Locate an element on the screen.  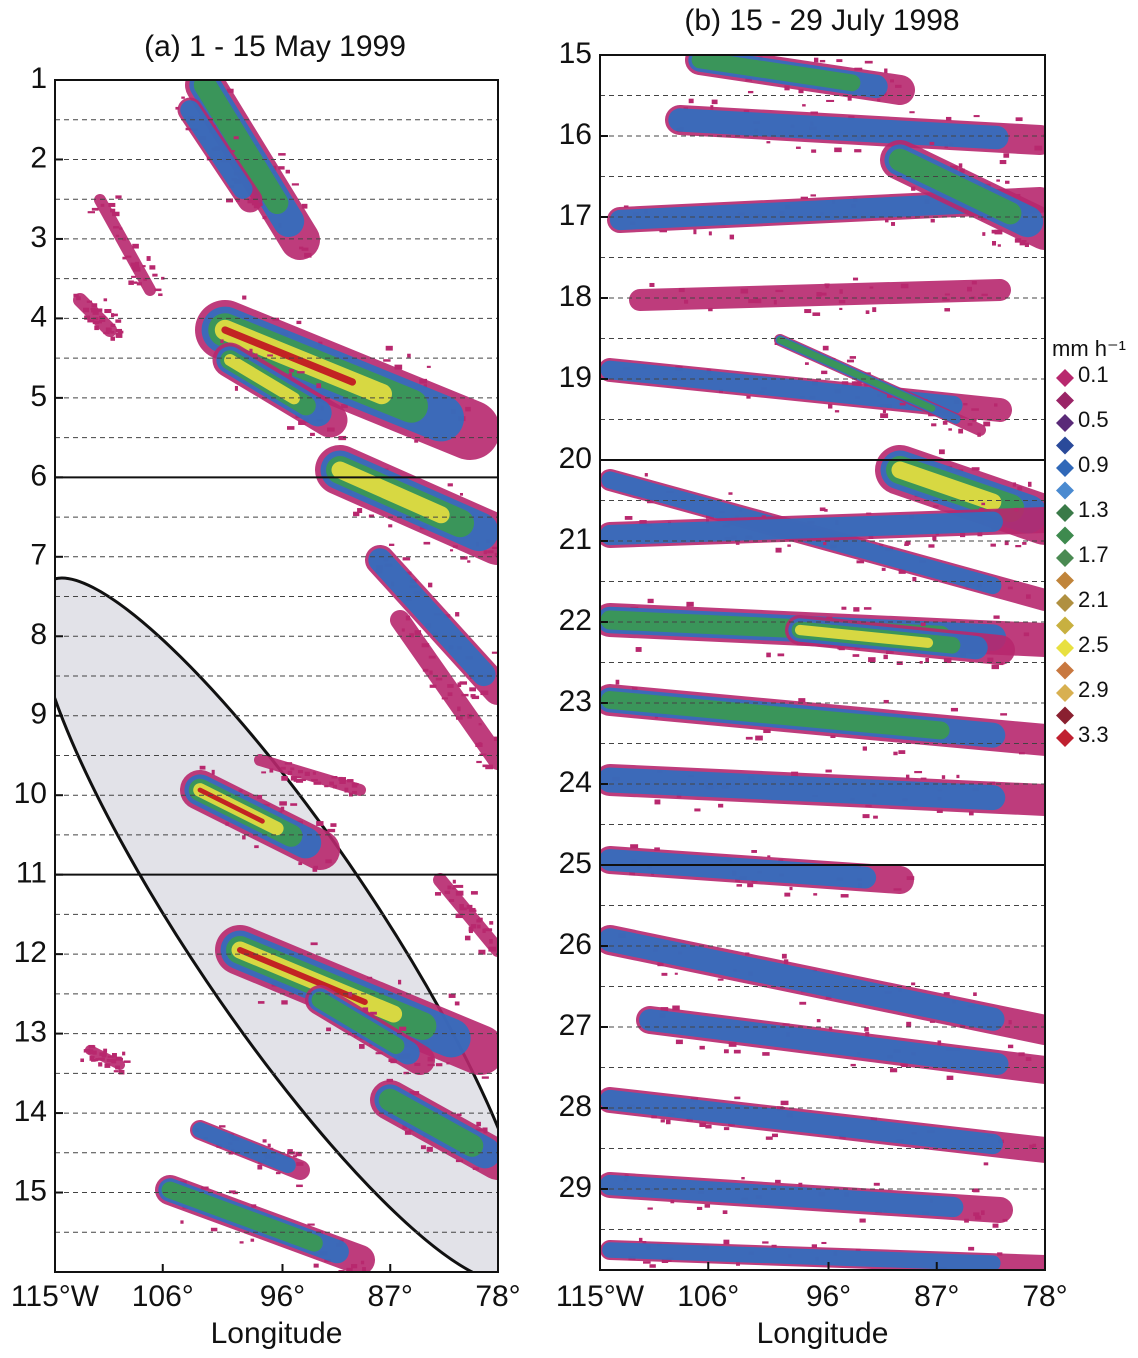
y-tick-label: 9 is located at coordinates (38, 714).